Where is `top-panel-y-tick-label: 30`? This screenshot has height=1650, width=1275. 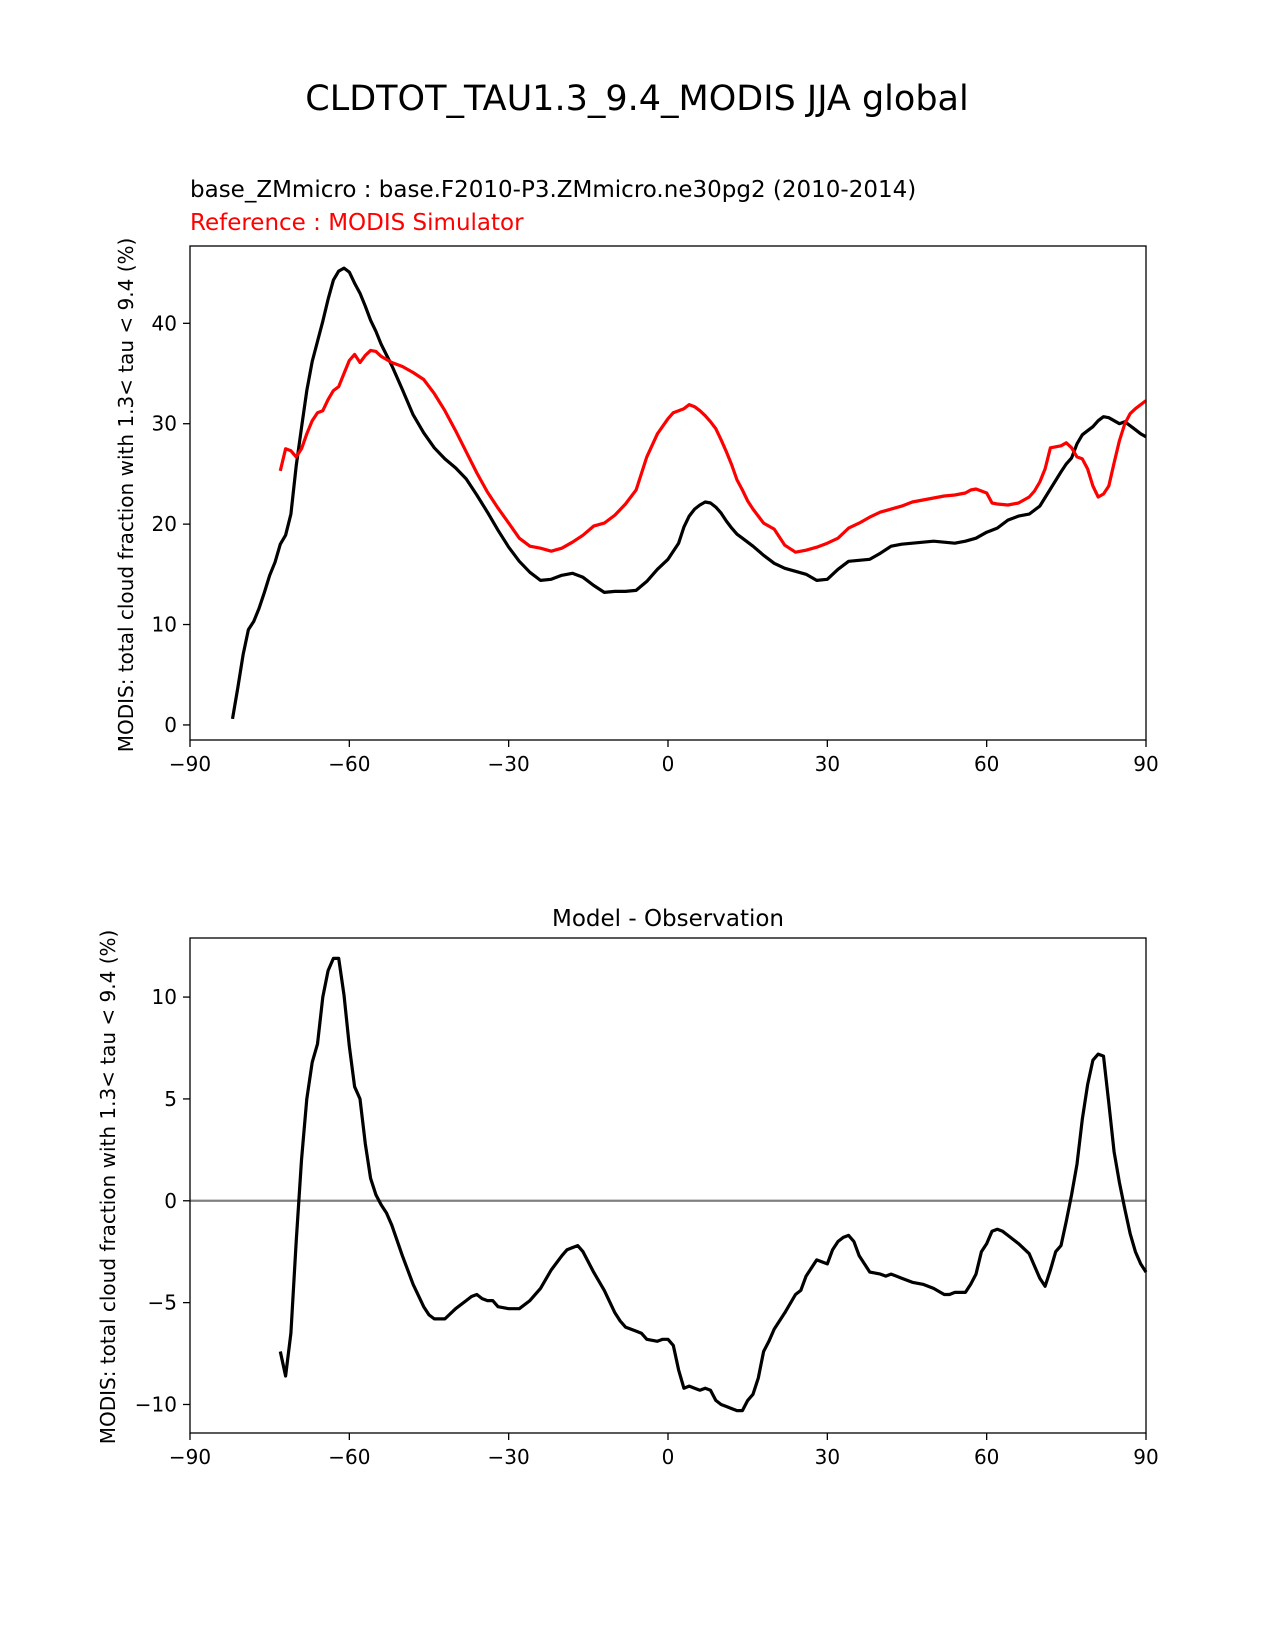 top-panel-y-tick-label: 30 is located at coordinates (164, 424).